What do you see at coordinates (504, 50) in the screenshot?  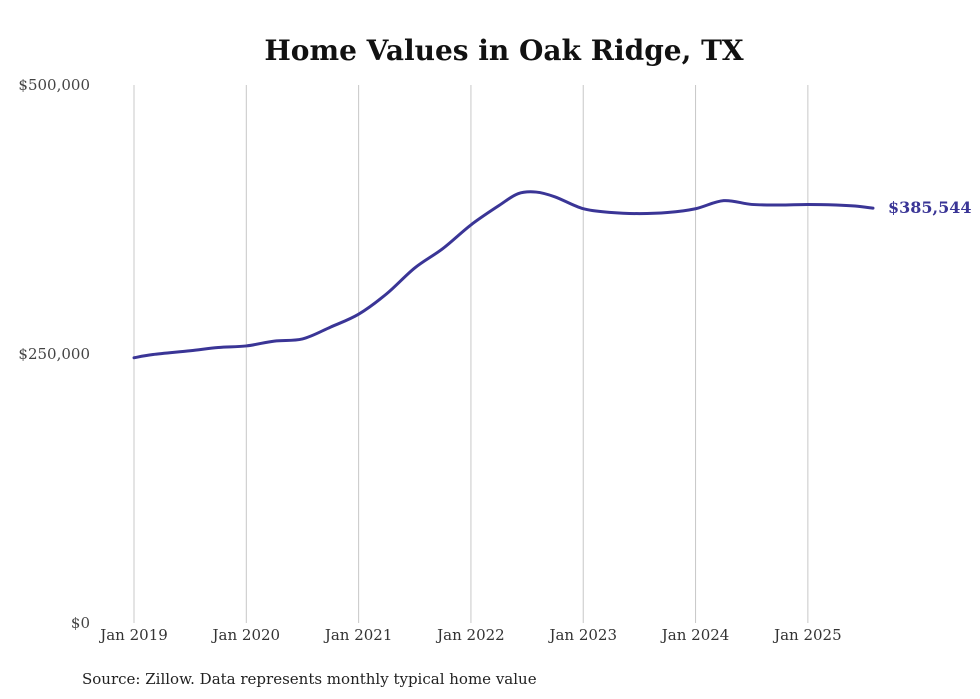 I see `chart-title: Home Values in Oak Ridge, TX` at bounding box center [504, 50].